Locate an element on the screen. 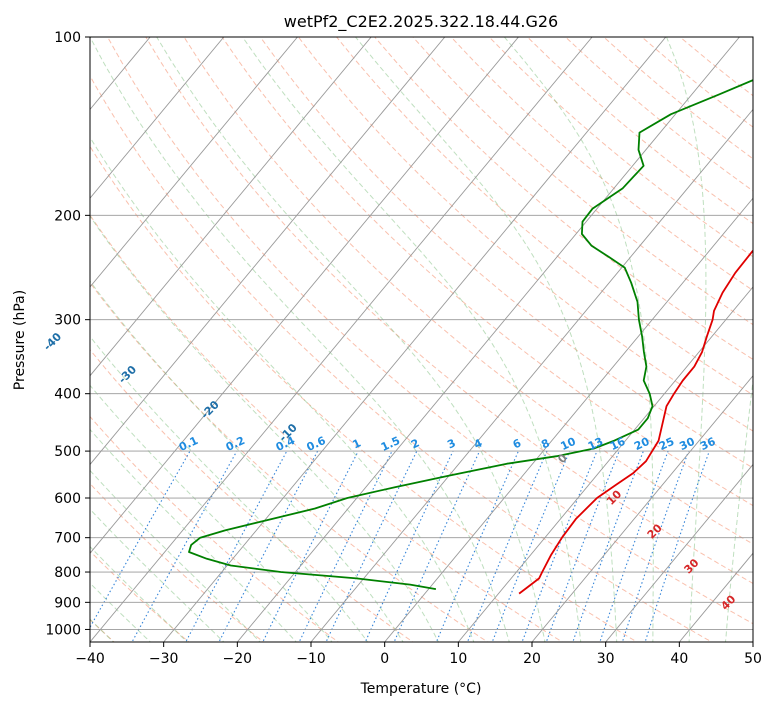 This screenshot has width=775, height=708. x-tick-label: 50 is located at coordinates (753, 659).